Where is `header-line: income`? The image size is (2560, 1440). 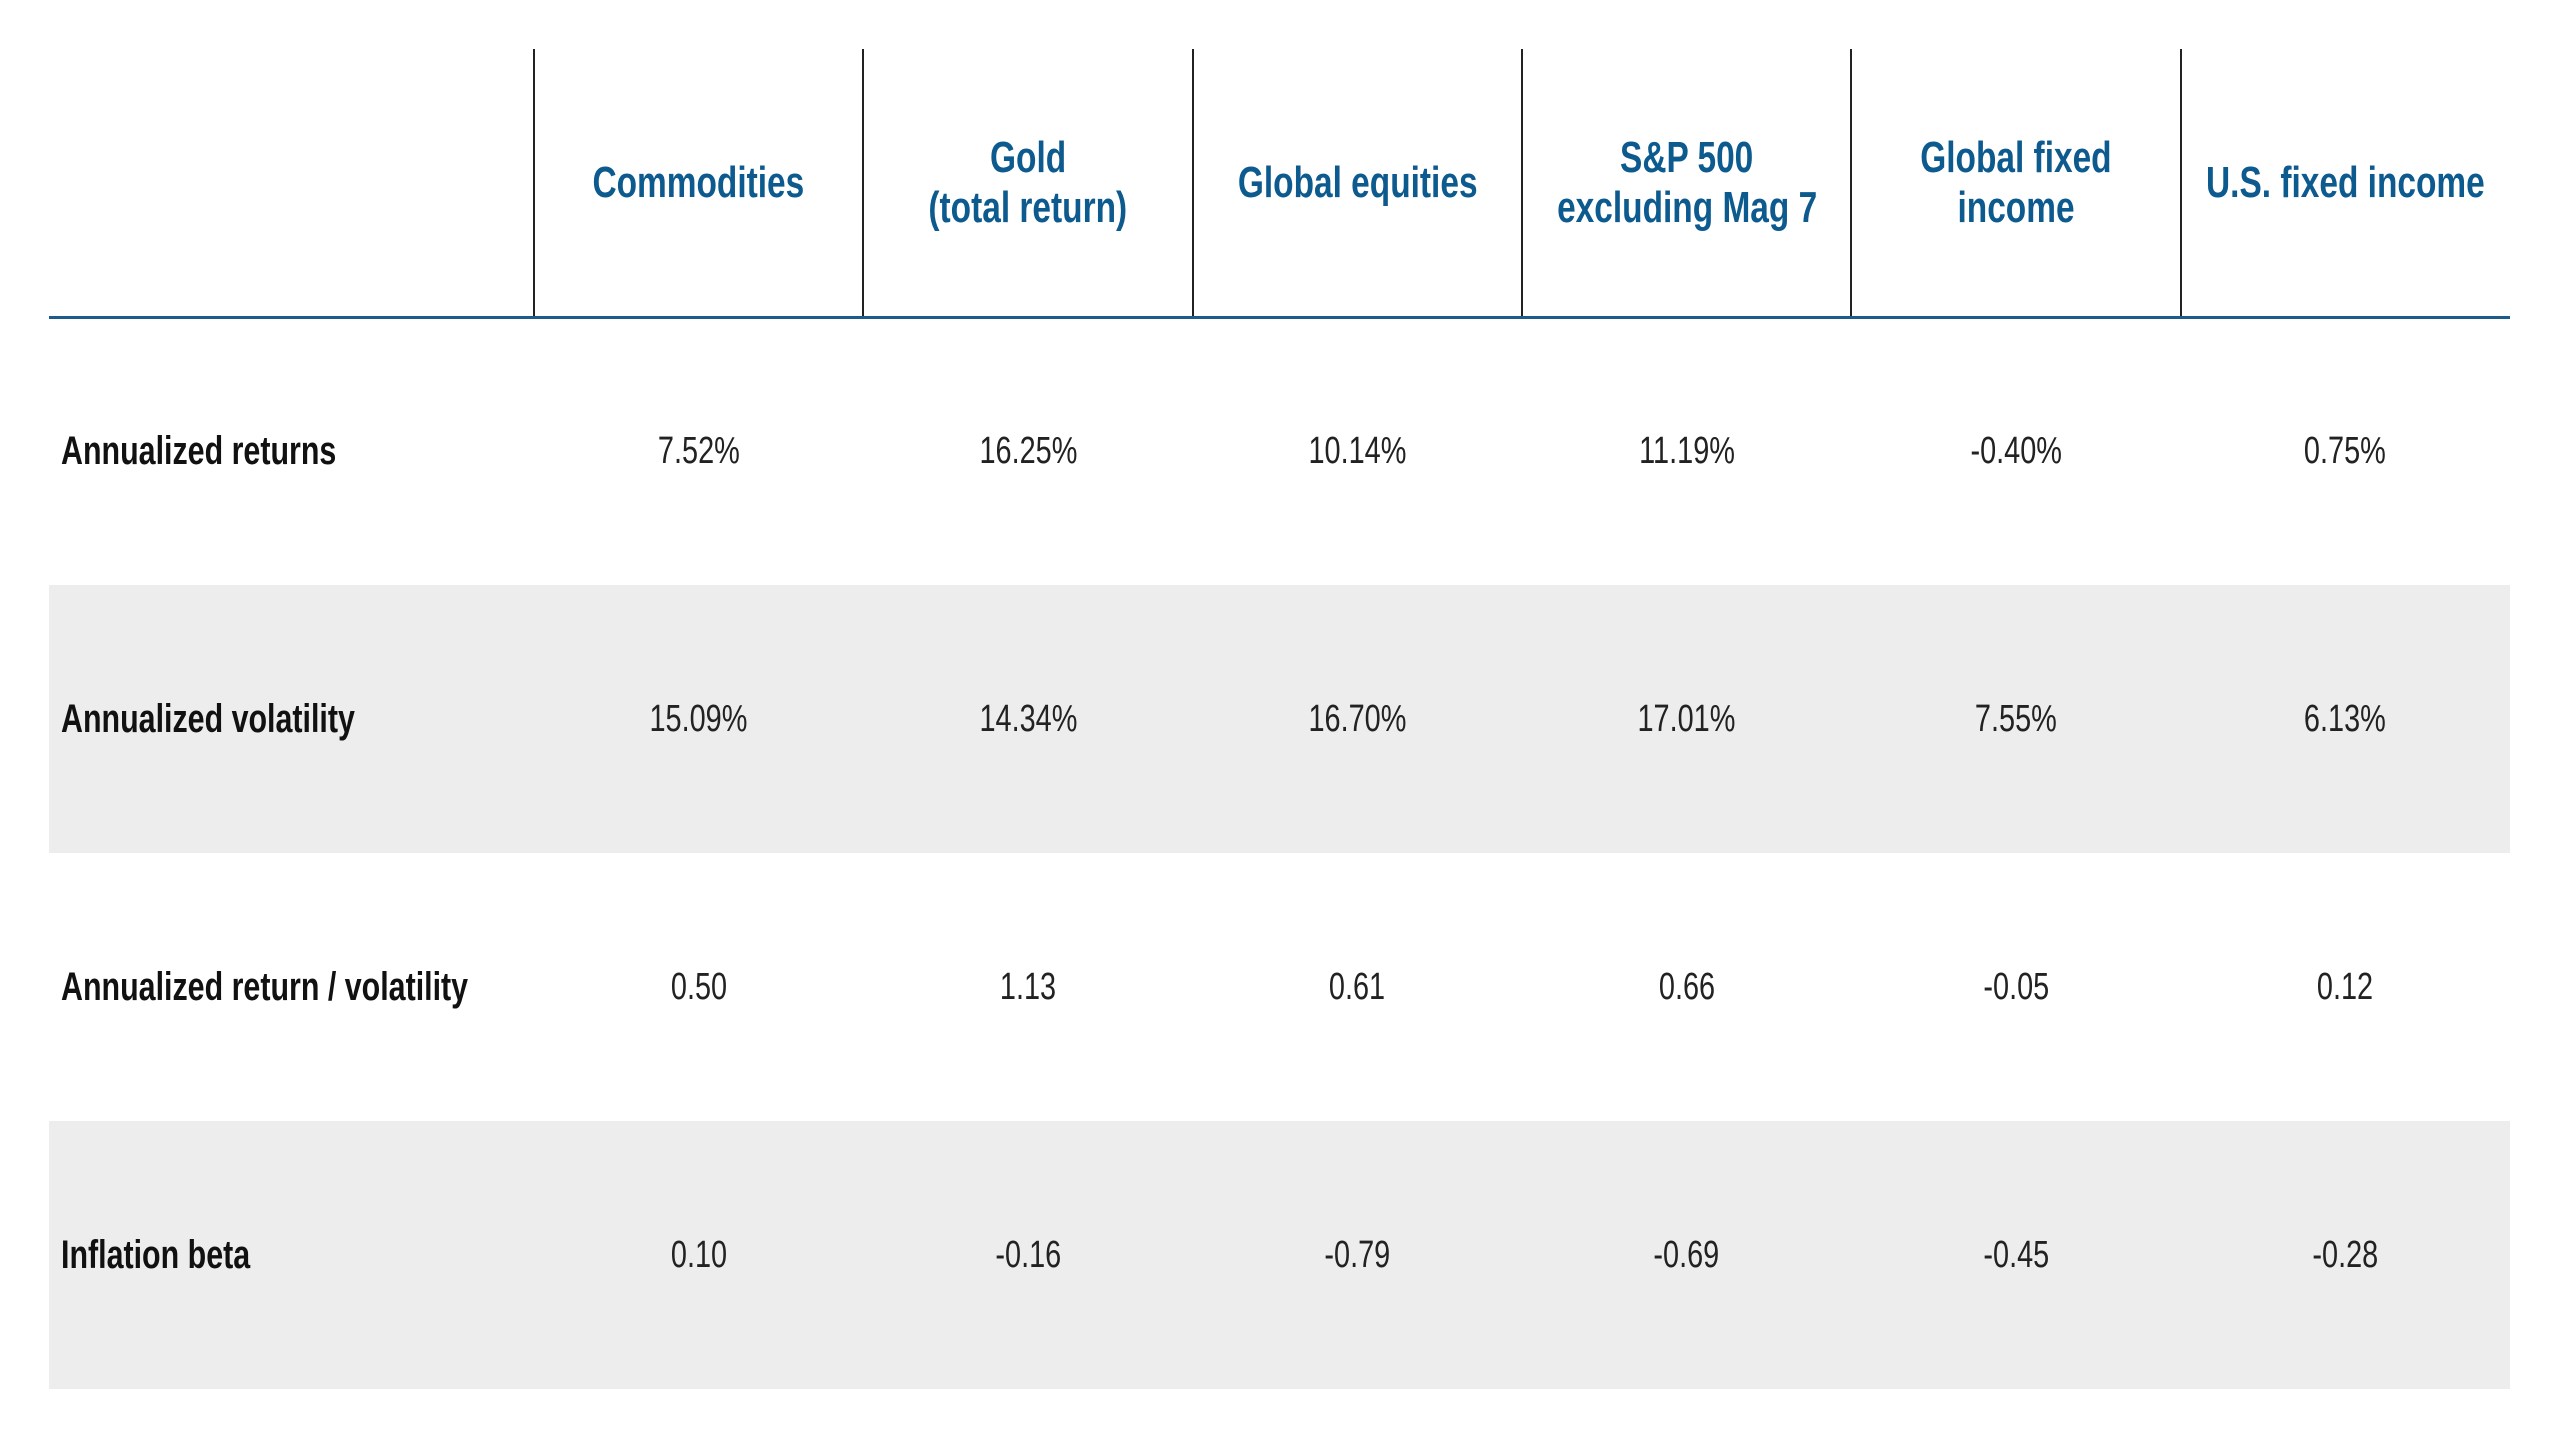
header-line: income is located at coordinates (2016, 207).